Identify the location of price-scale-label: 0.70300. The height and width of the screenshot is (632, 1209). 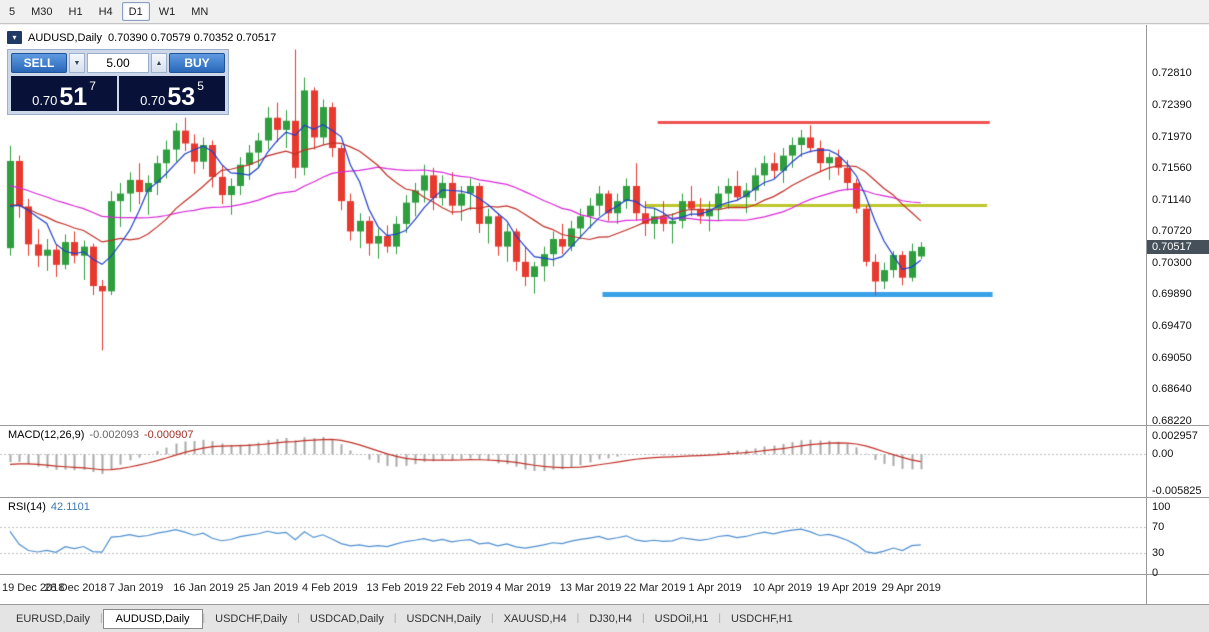
(1172, 263).